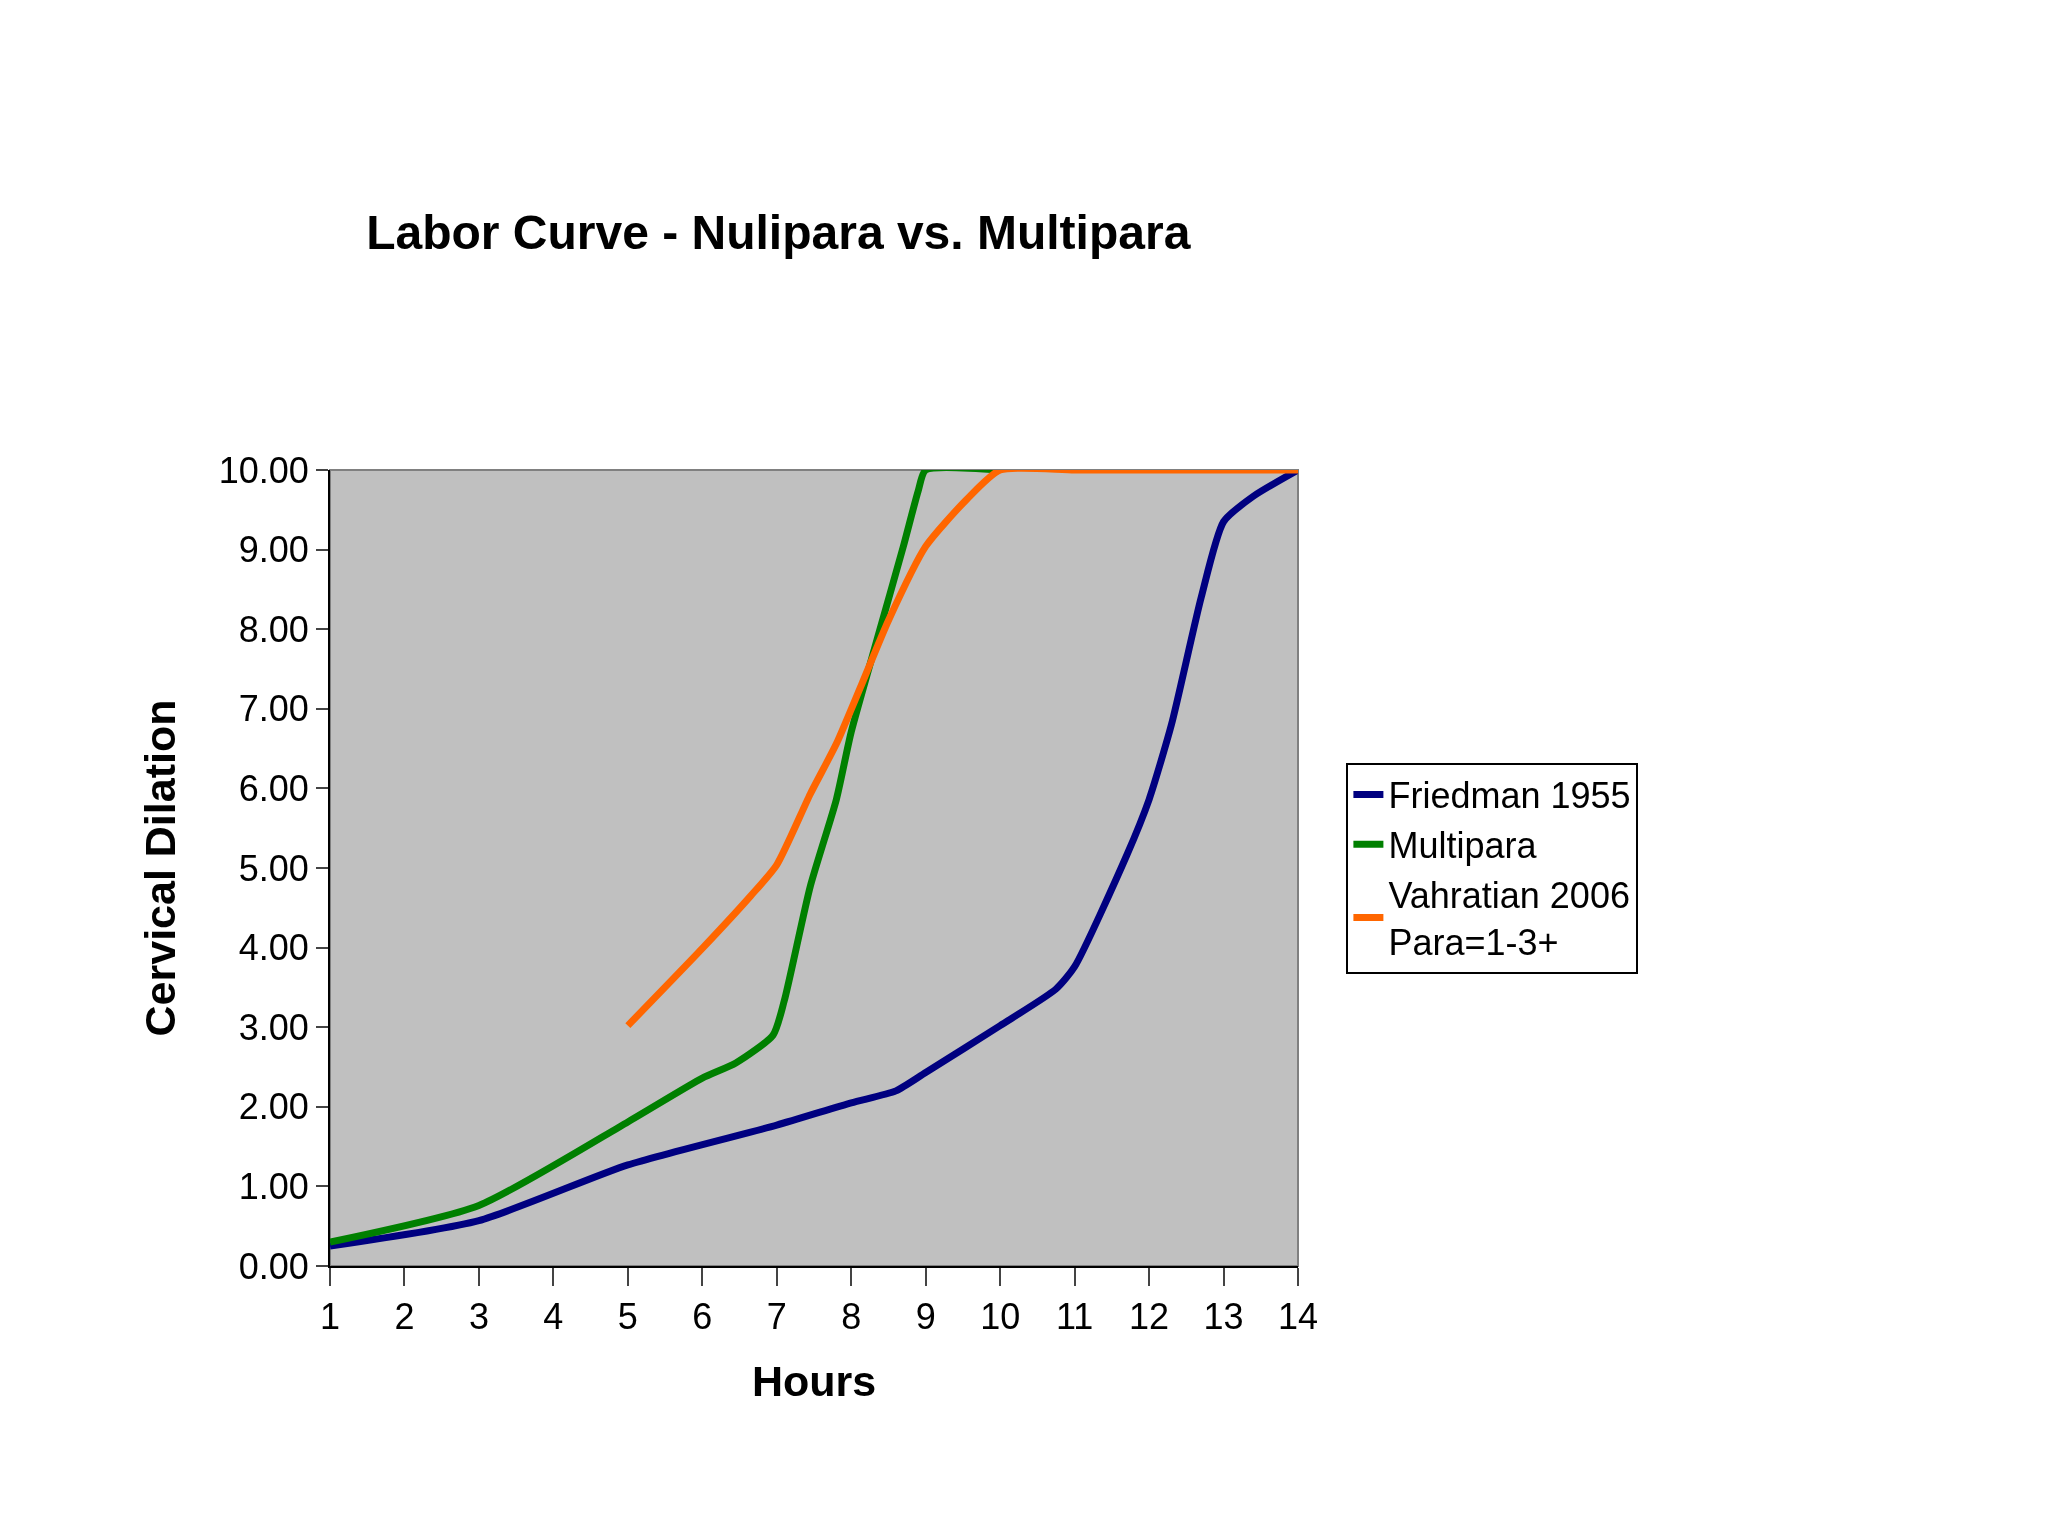 The height and width of the screenshot is (1536, 2048). Describe the element at coordinates (1509, 919) in the screenshot. I see `legend-label: Vahratian 2006 Para=1-3+` at that location.